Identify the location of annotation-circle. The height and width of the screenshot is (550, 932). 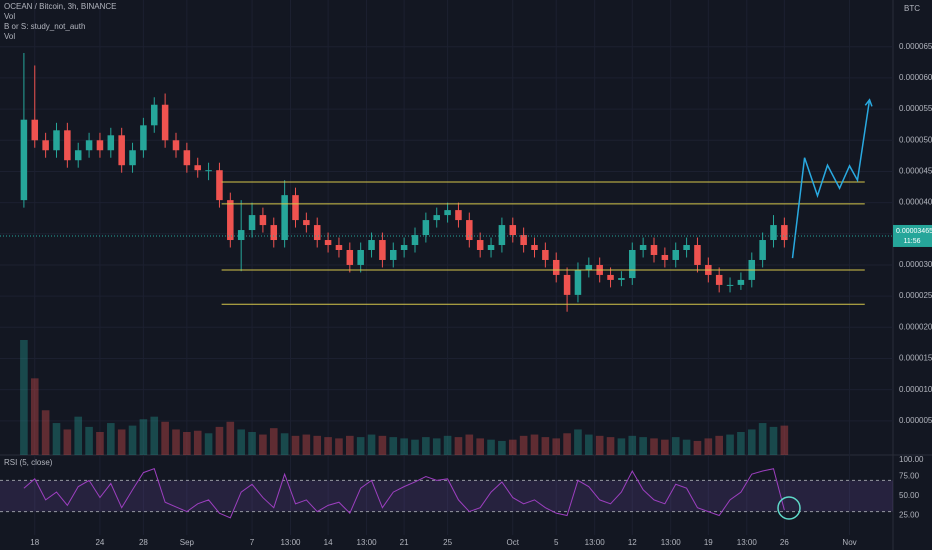
(789, 508).